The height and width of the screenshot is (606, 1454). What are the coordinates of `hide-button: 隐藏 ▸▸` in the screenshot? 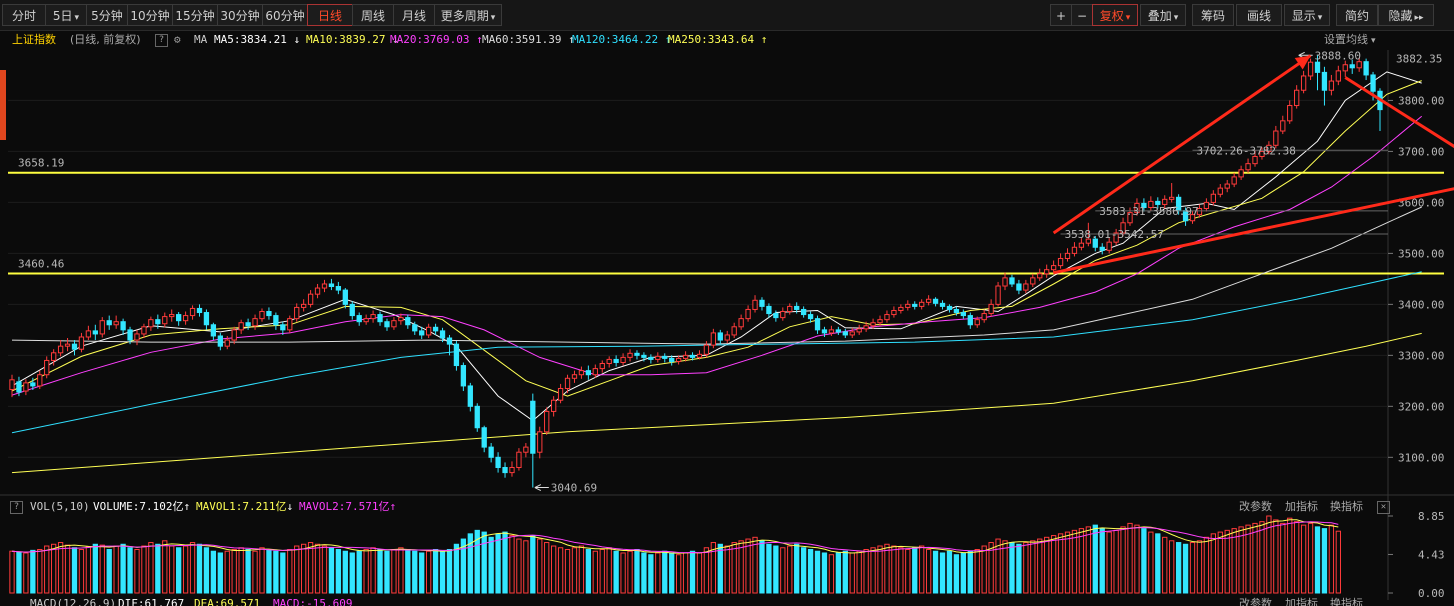 It's located at (1406, 15).